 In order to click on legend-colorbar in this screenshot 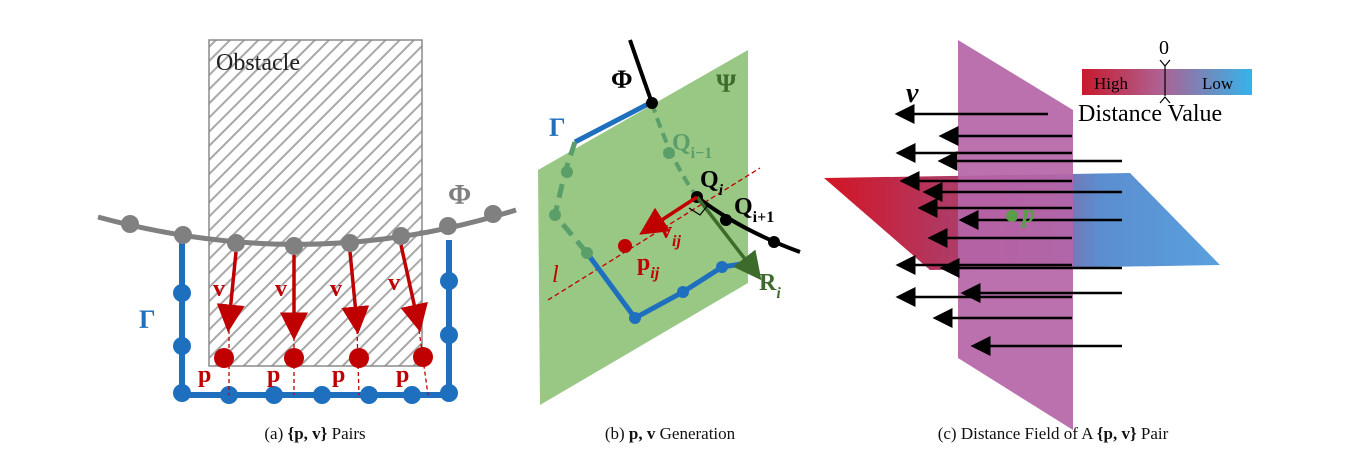, I will do `click(1167, 82)`.